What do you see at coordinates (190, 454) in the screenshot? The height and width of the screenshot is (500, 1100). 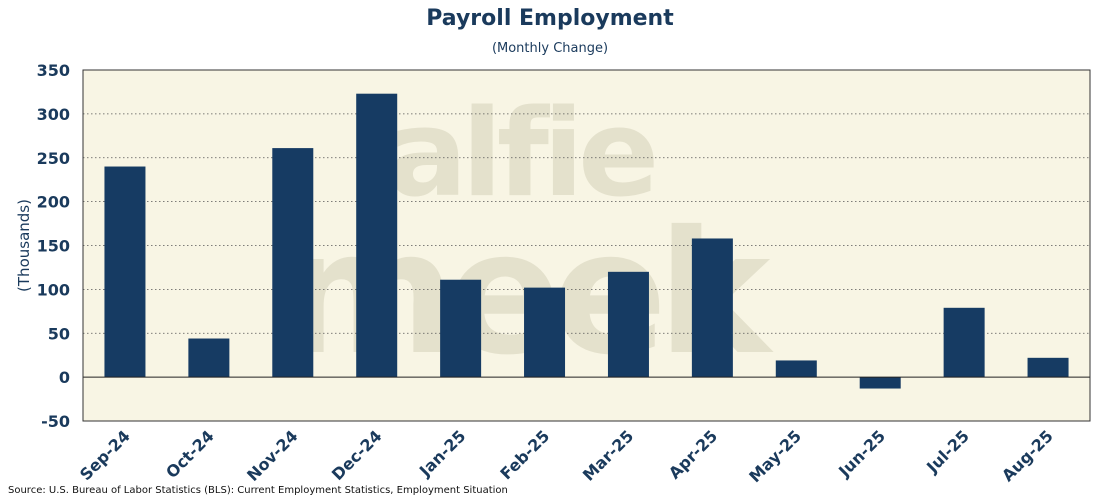 I see `x-tick-label: Oct-24` at bounding box center [190, 454].